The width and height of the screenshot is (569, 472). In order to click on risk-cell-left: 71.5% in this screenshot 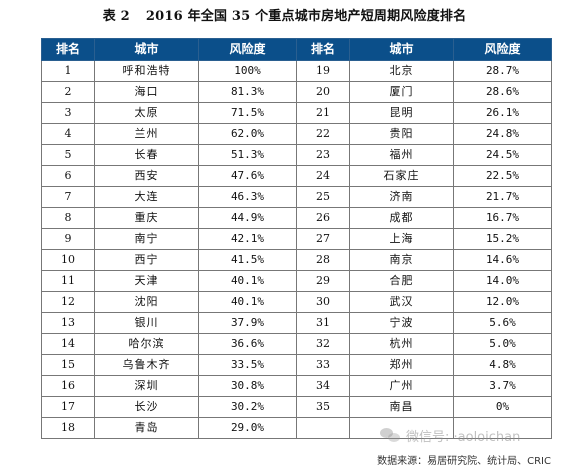, I will do `click(247, 113)`.